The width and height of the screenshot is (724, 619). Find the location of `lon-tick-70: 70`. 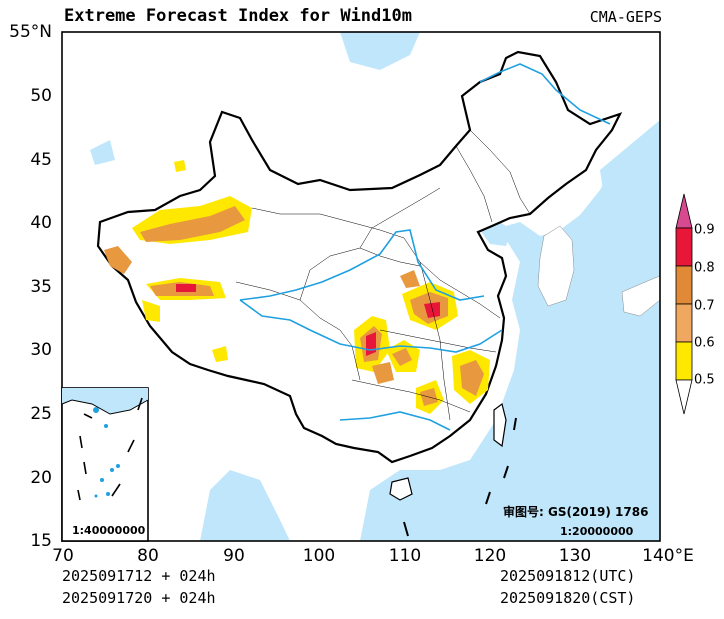

lon-tick-70: 70 is located at coordinates (63, 556).